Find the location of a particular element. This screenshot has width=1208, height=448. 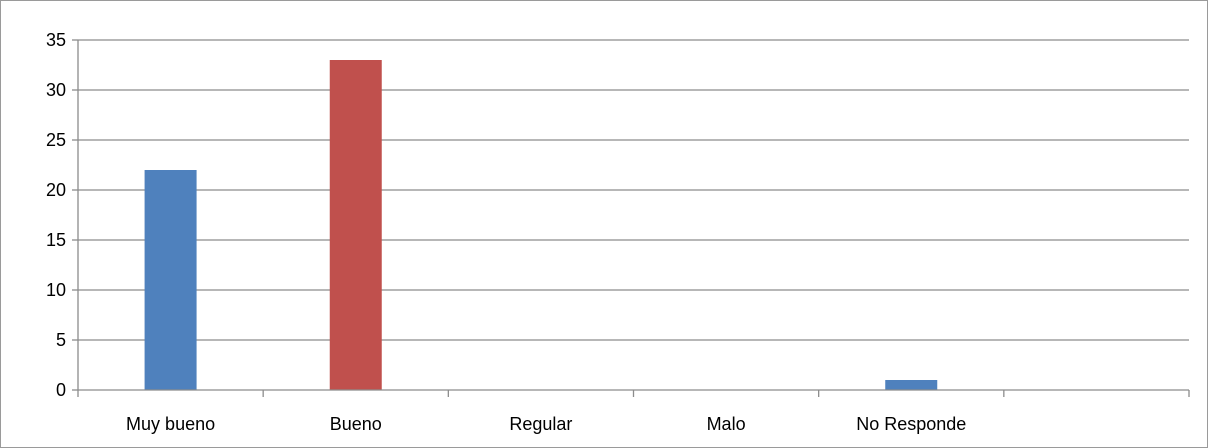

y-tick-label: 20 is located at coordinates (56, 190).